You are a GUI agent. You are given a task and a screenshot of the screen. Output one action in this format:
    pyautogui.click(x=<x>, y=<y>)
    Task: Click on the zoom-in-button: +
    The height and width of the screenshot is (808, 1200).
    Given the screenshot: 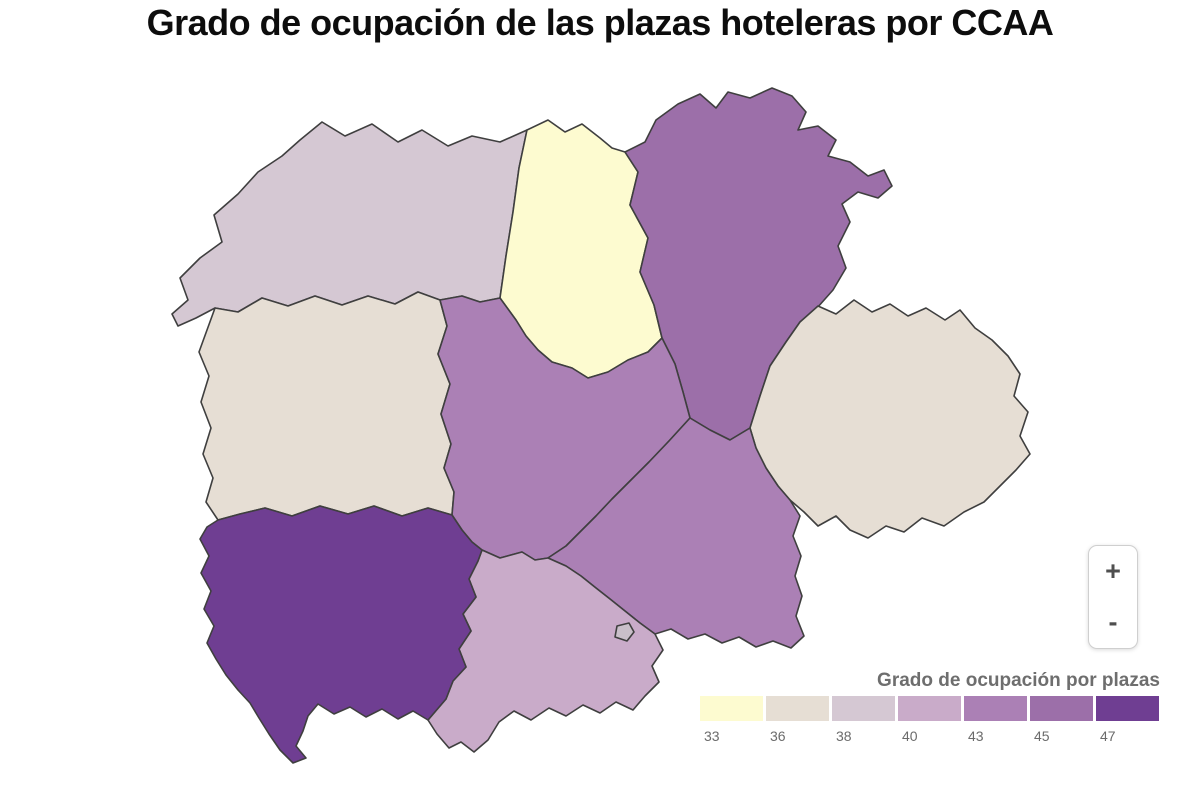 What is the action you would take?
    pyautogui.click(x=1113, y=571)
    